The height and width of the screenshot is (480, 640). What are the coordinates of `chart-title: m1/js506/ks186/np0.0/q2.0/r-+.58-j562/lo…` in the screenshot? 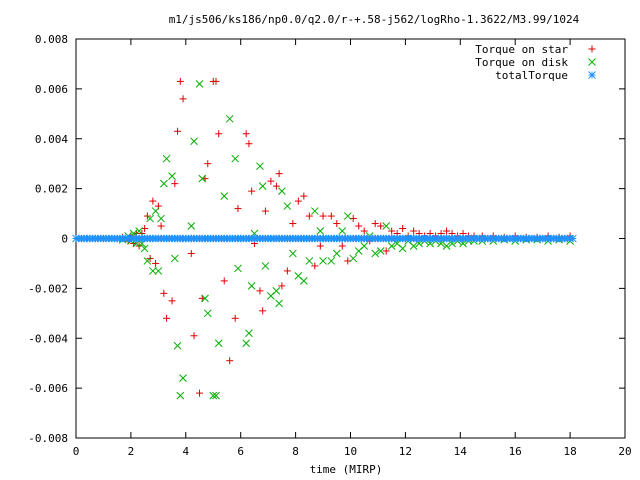 It's located at (374, 19).